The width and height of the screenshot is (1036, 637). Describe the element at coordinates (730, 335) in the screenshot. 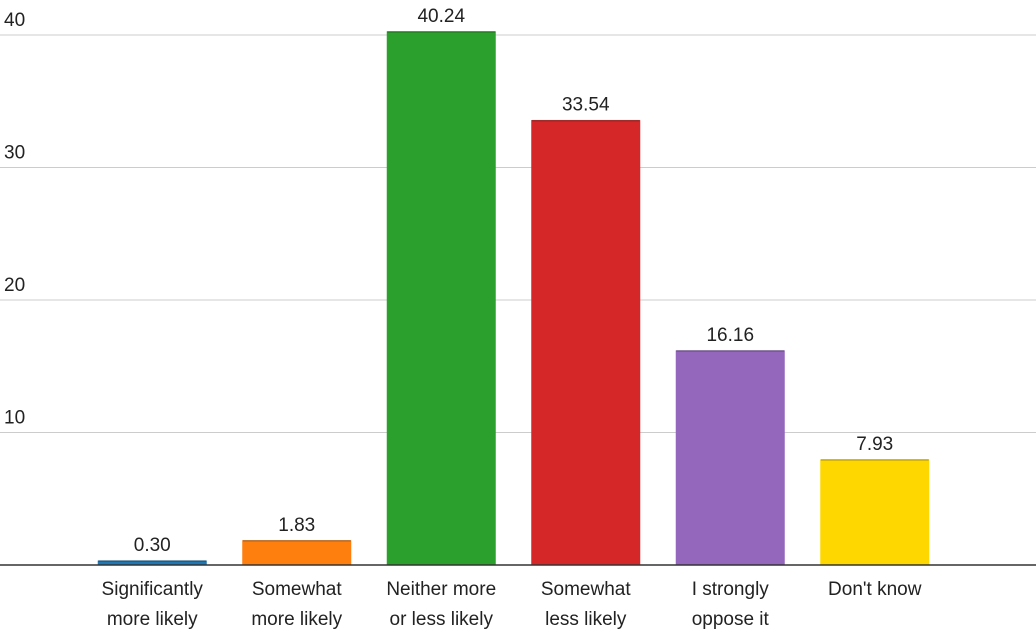

I see `data-label: 16.16` at that location.